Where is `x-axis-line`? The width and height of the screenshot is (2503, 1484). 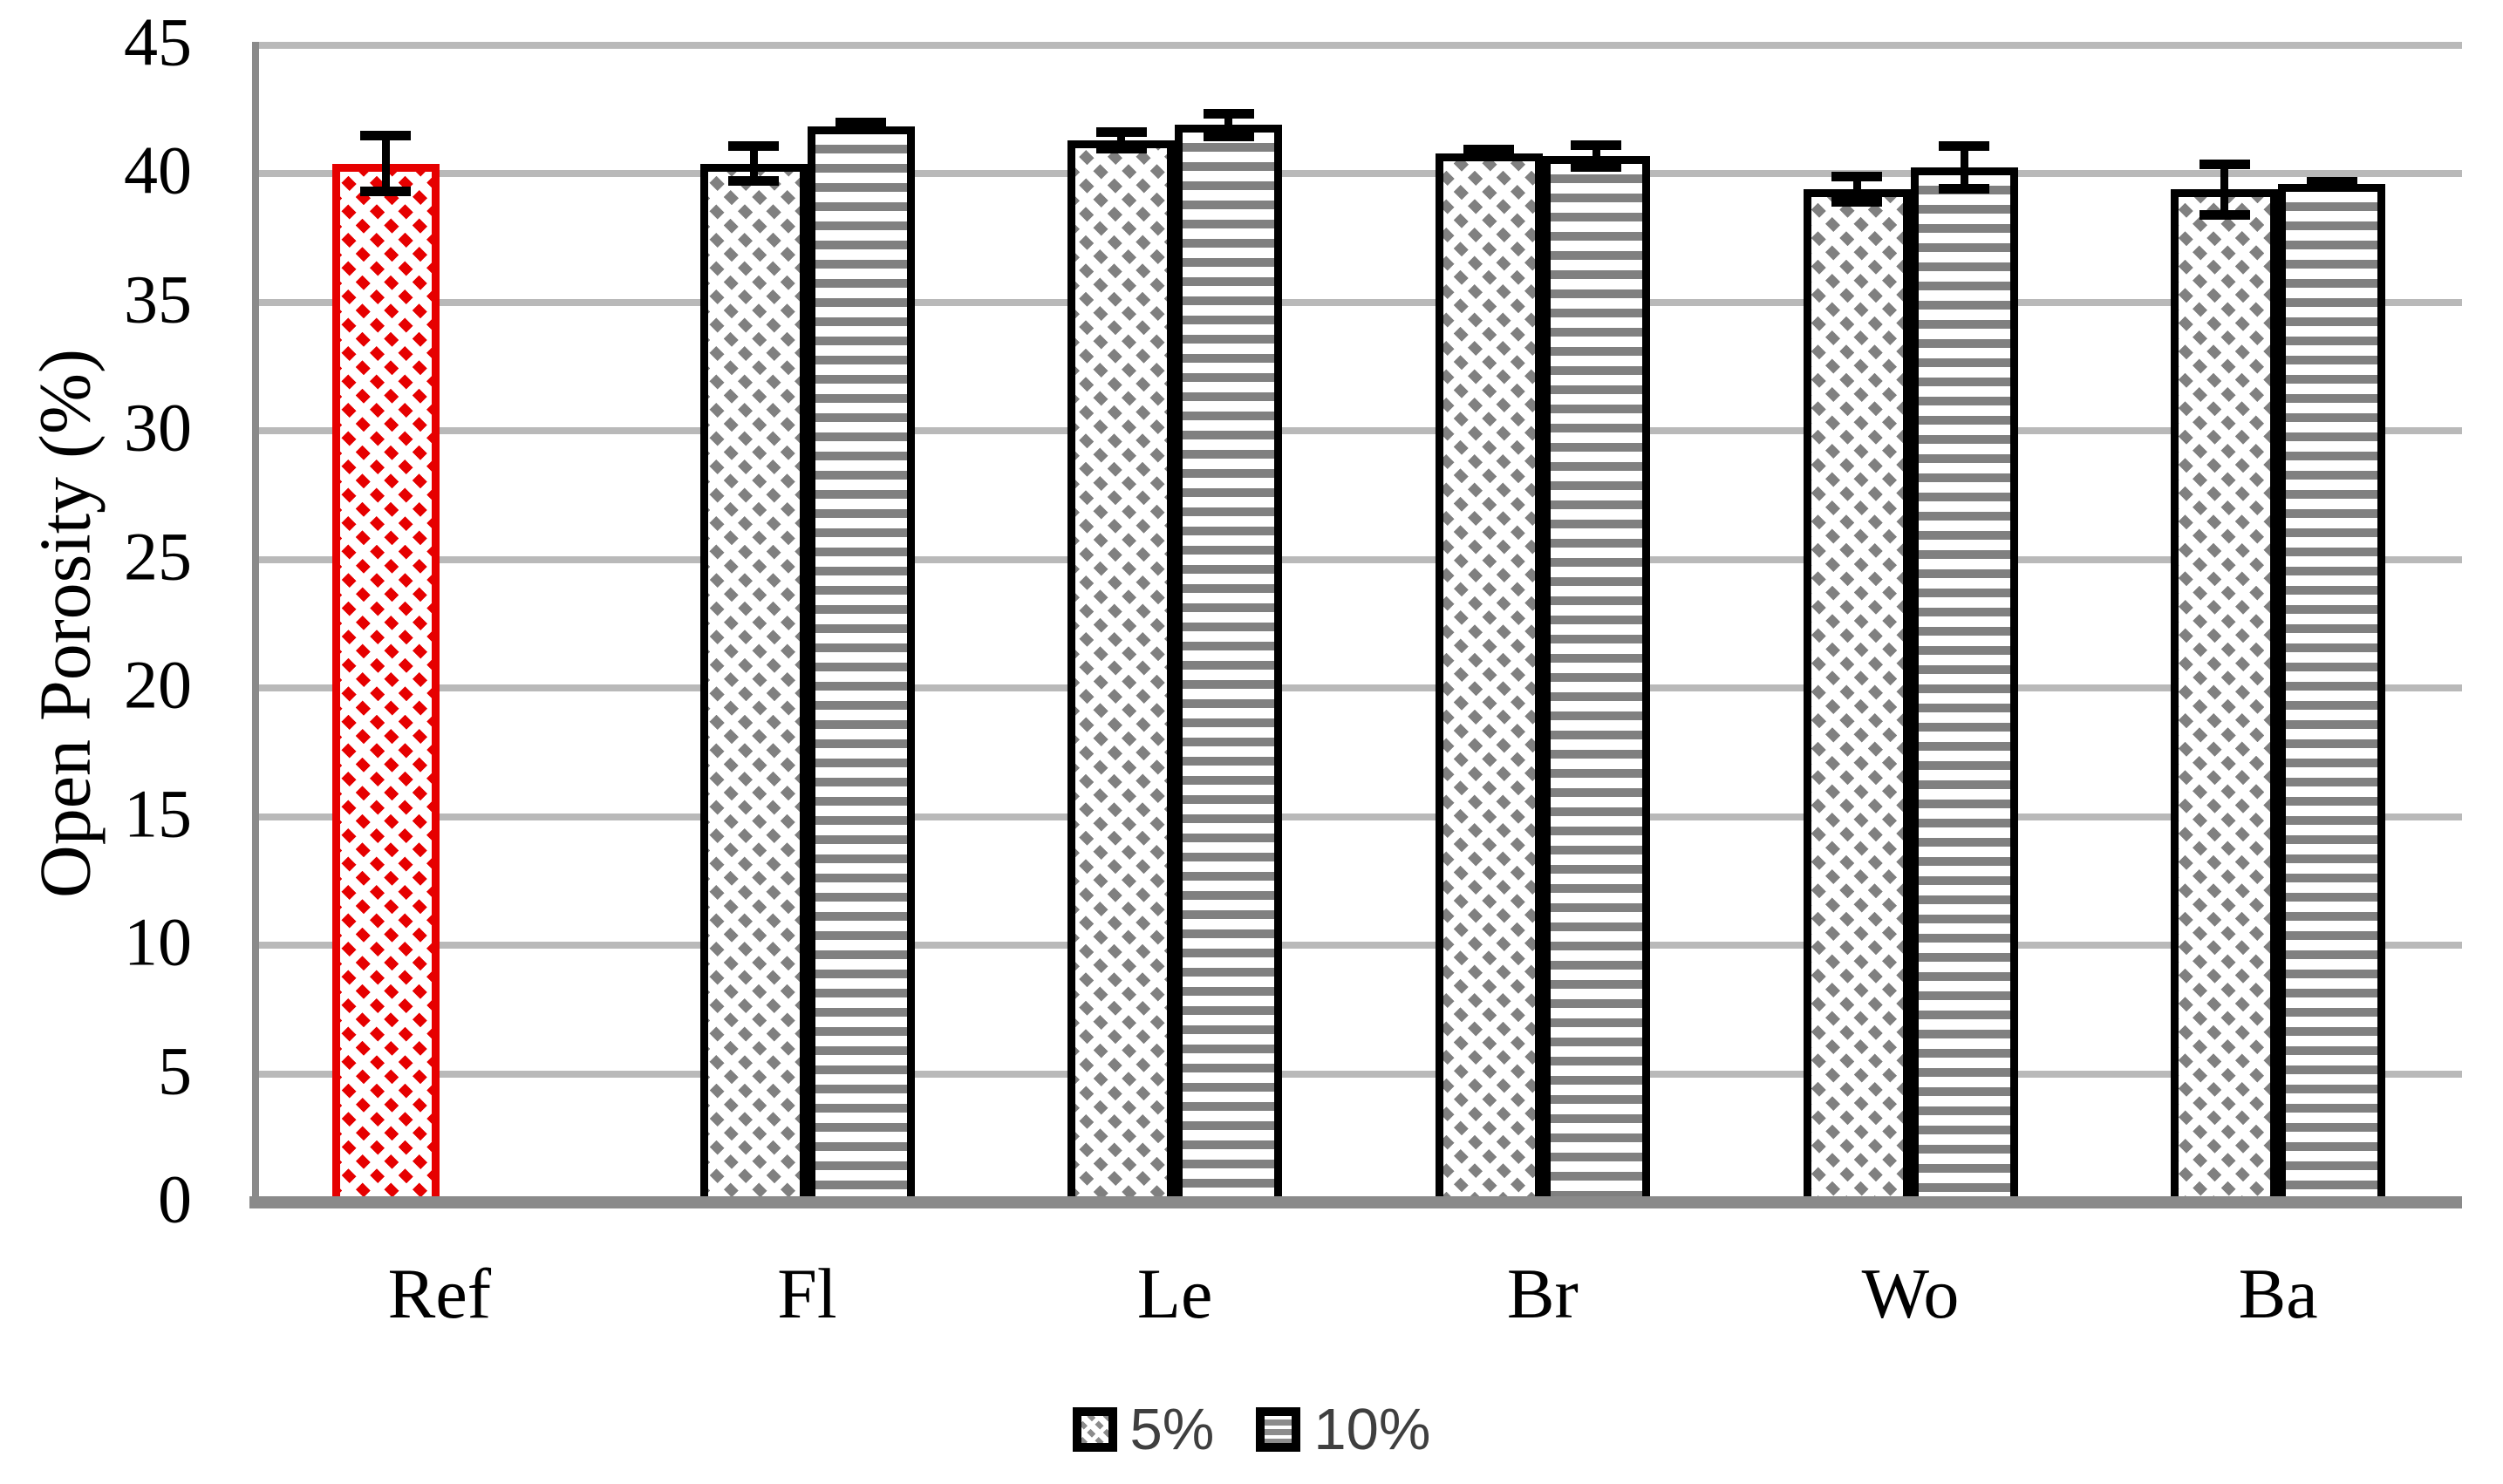 x-axis-line is located at coordinates (1355, 1202).